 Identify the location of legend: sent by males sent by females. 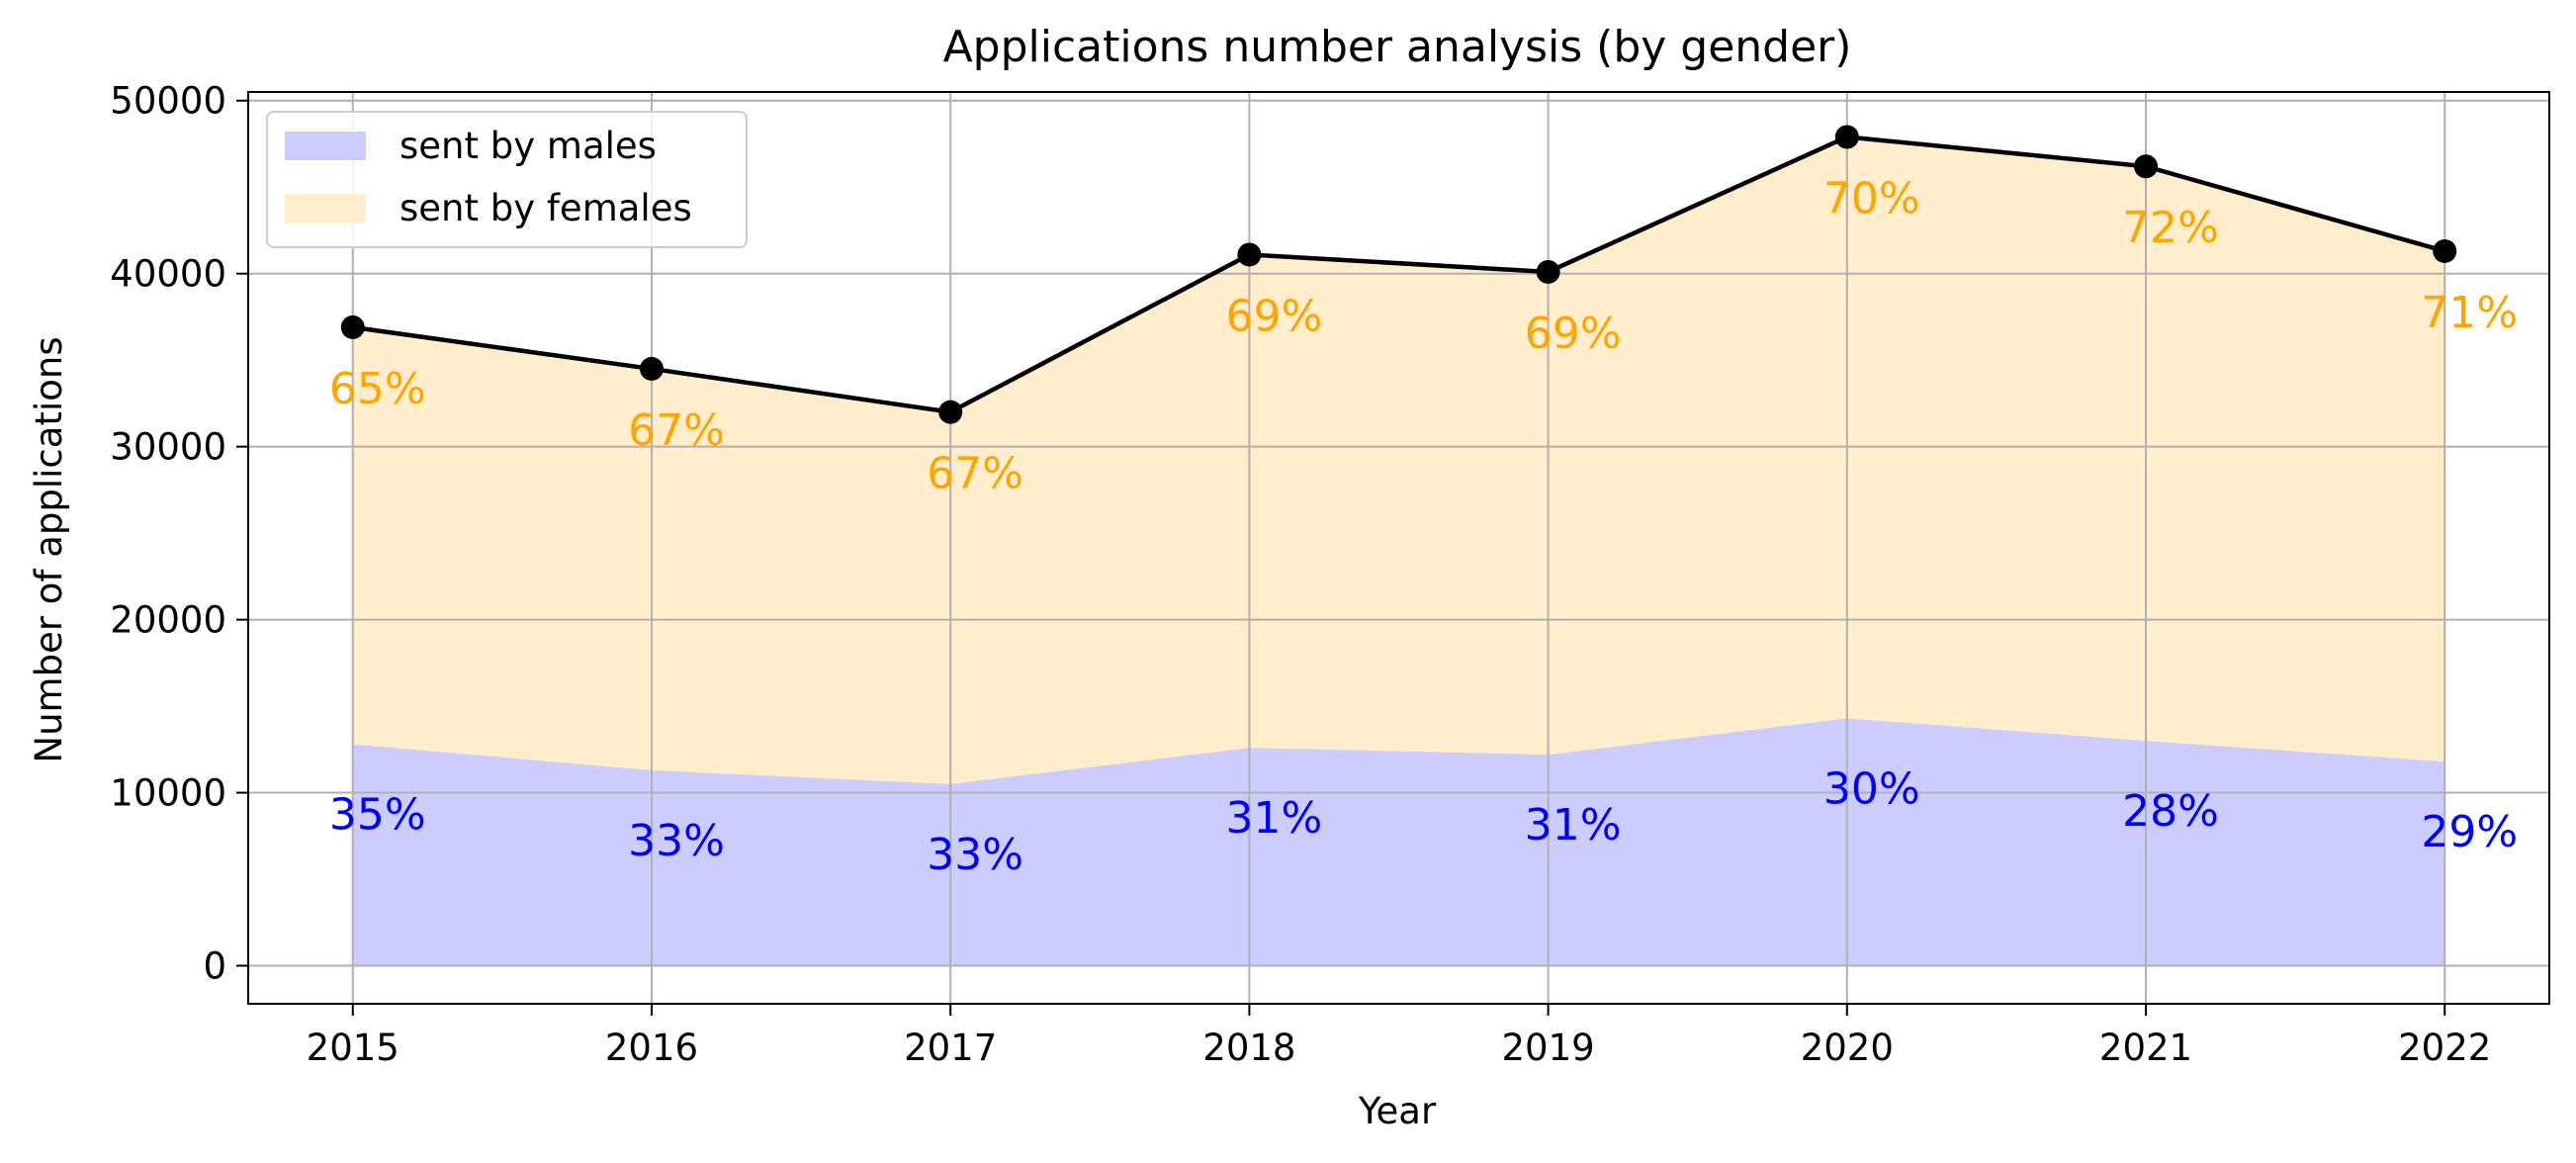
(507, 179).